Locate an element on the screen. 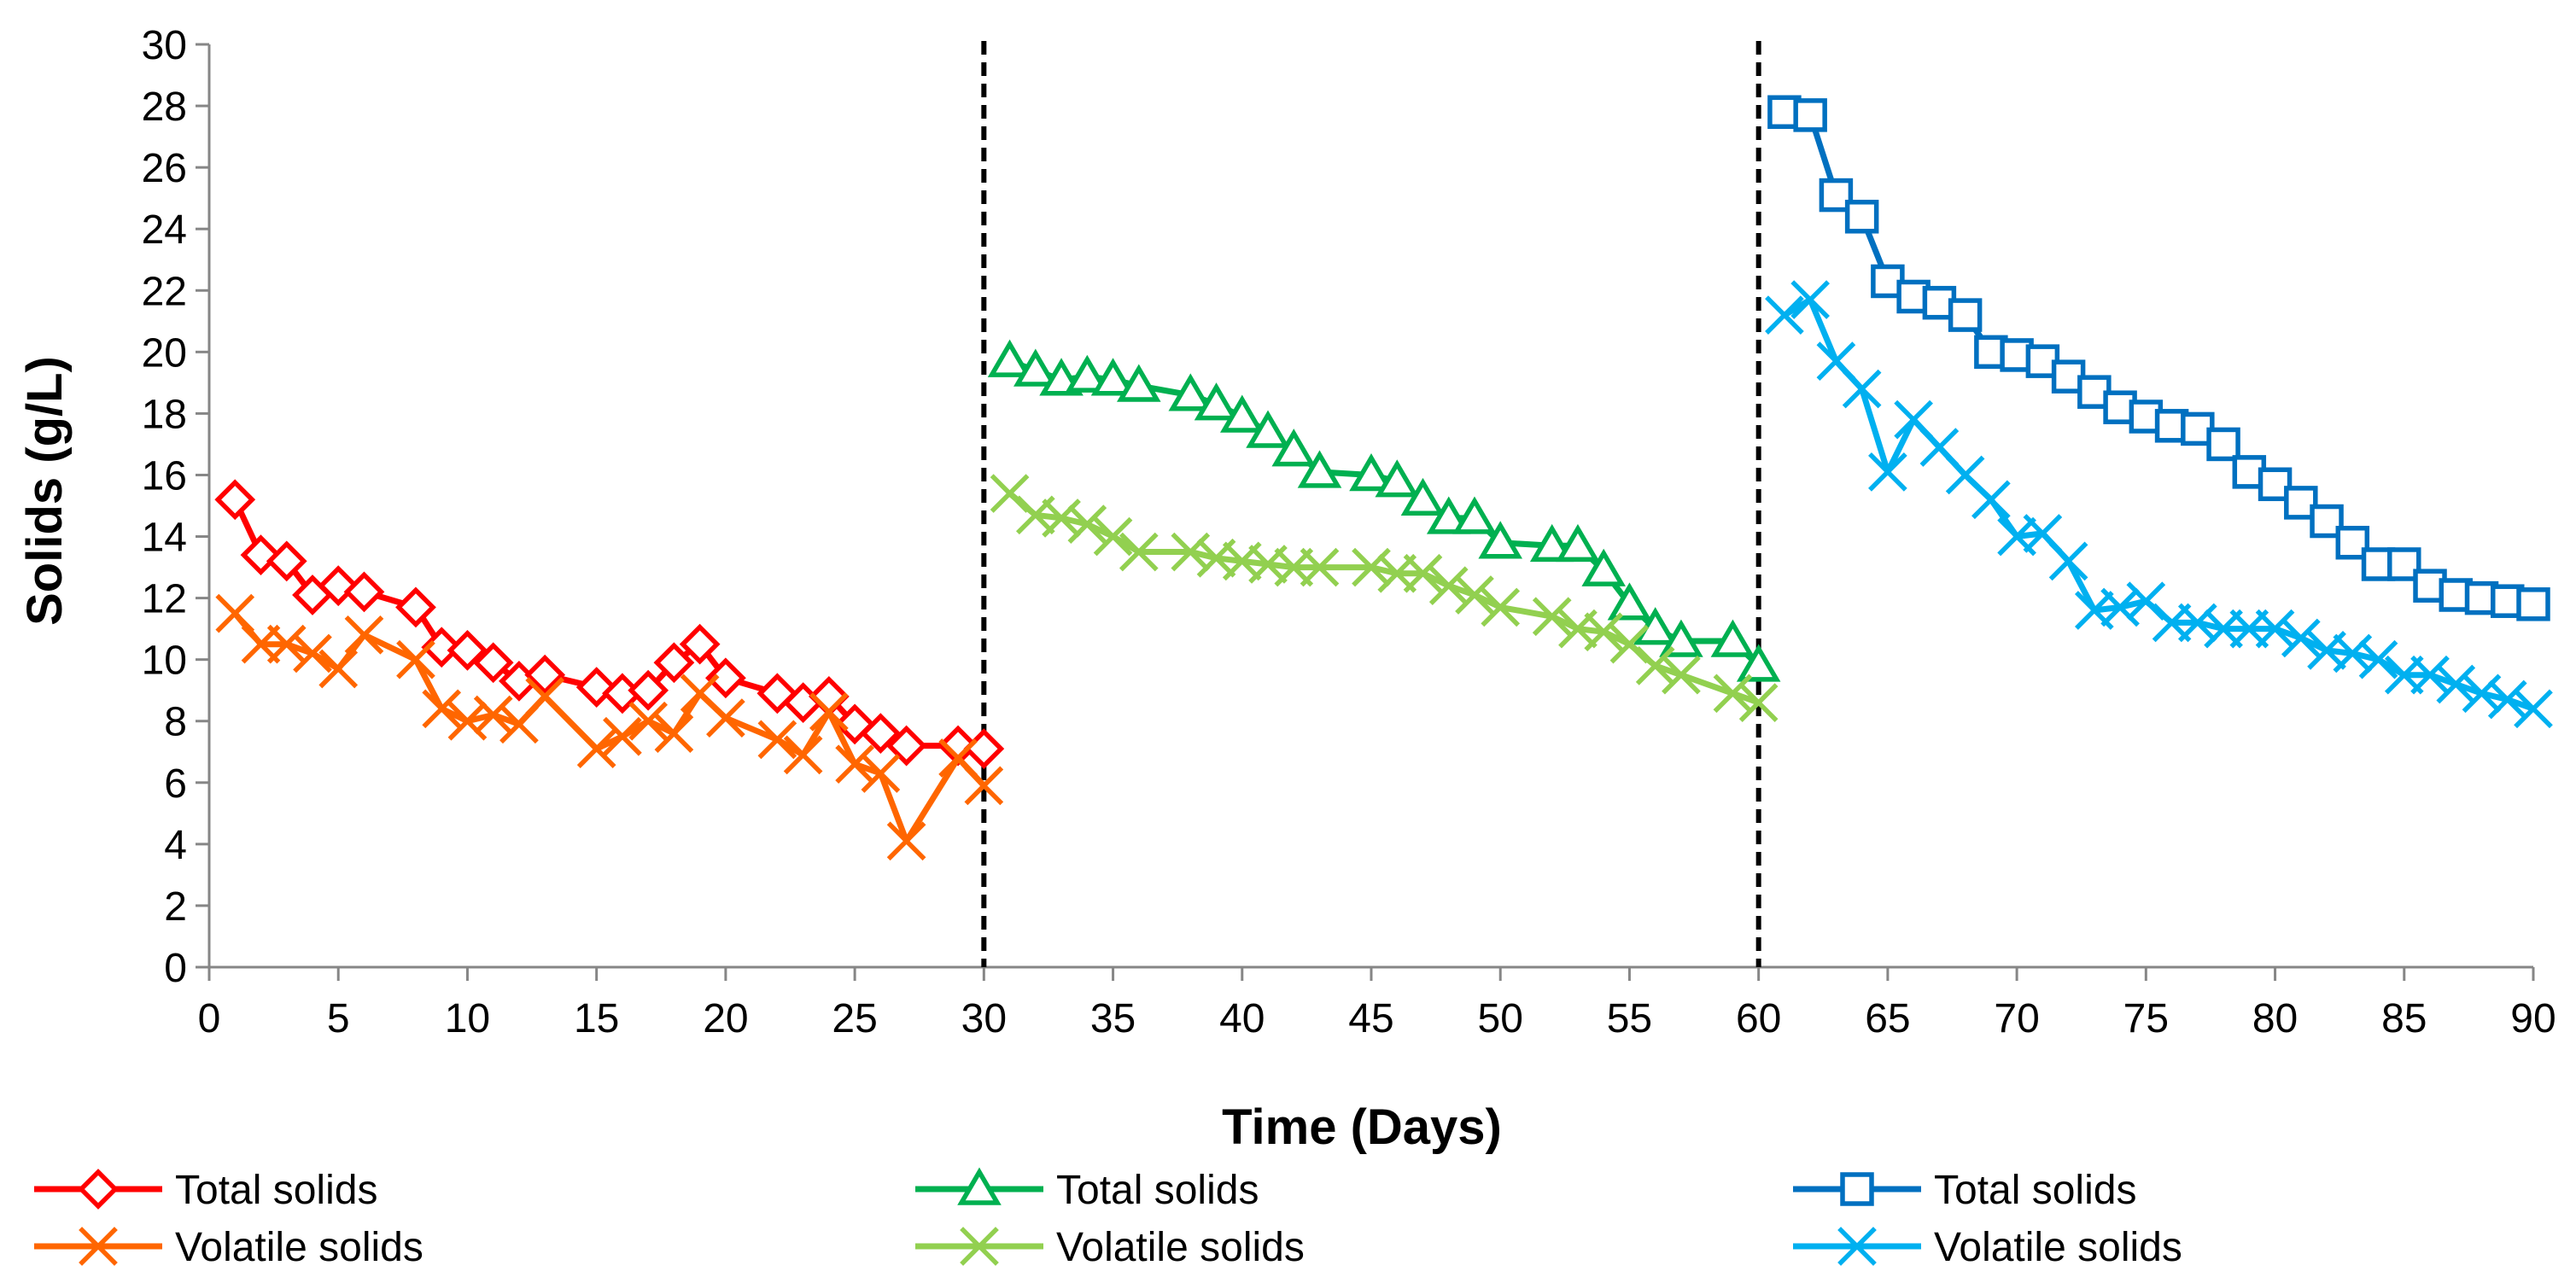 Image resolution: width=2576 pixels, height=1283 pixels. series-6-group is located at coordinates (2159, 505).